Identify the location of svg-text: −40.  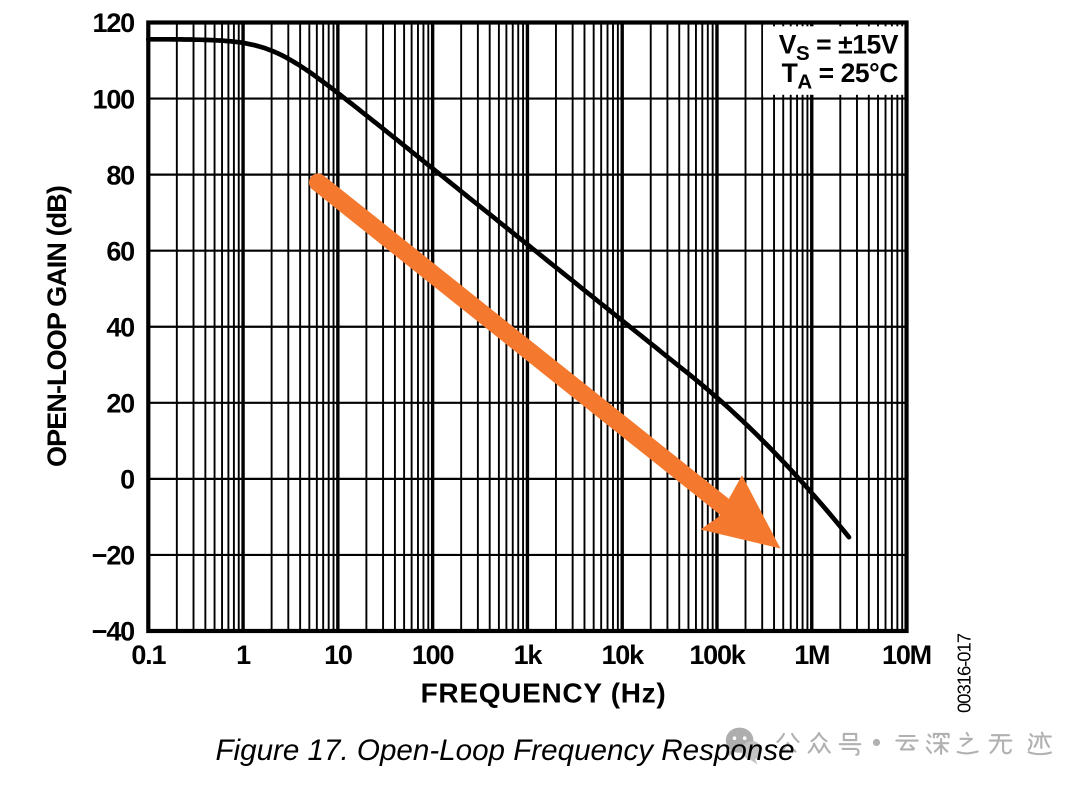
(113, 632).